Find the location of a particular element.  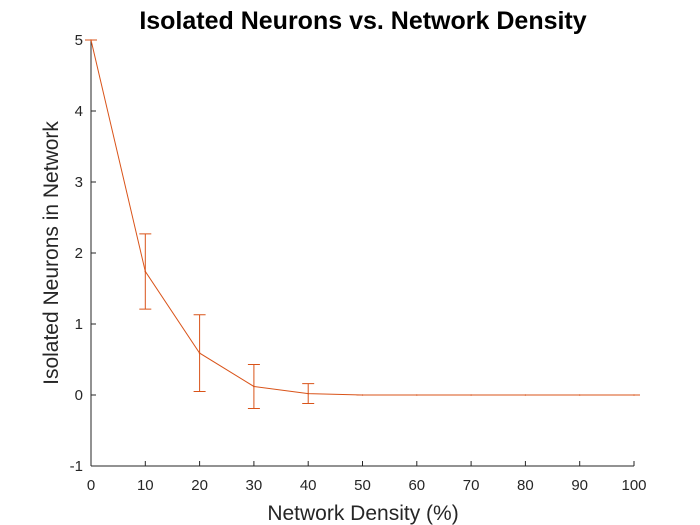

x-tick-label: 80 is located at coordinates (525, 485).